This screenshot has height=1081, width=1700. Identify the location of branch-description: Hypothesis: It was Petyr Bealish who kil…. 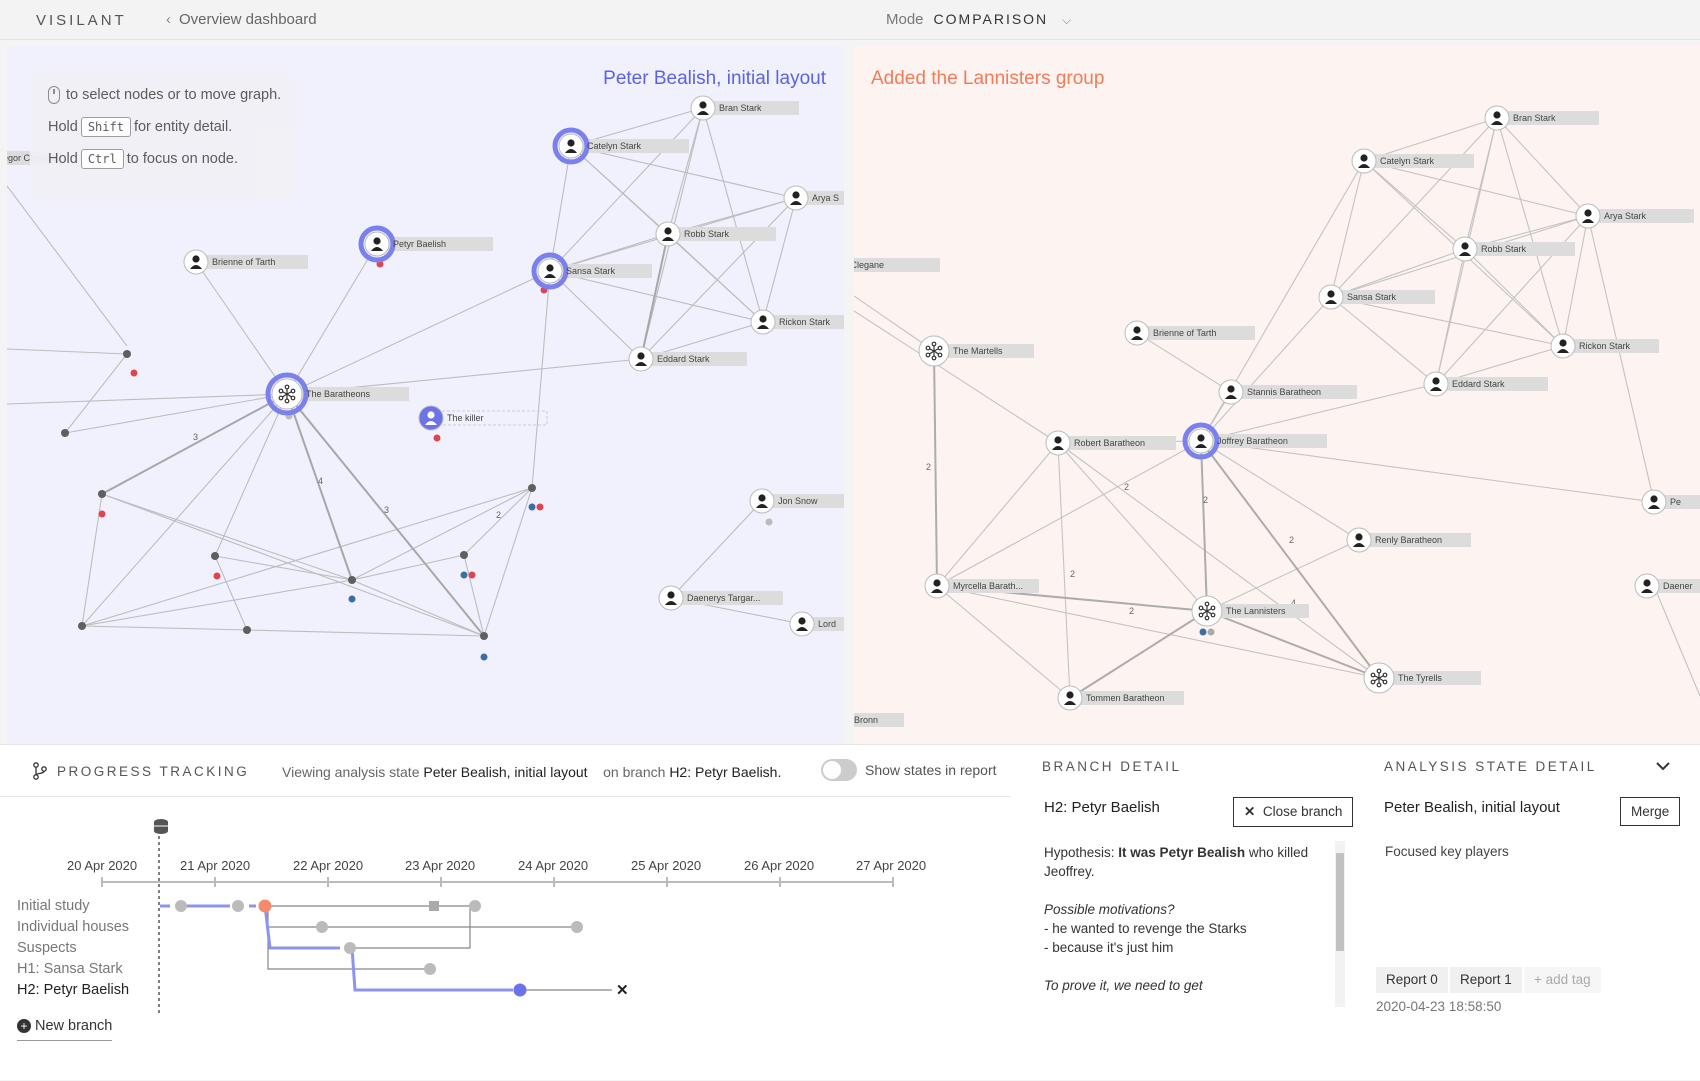
(1179, 918).